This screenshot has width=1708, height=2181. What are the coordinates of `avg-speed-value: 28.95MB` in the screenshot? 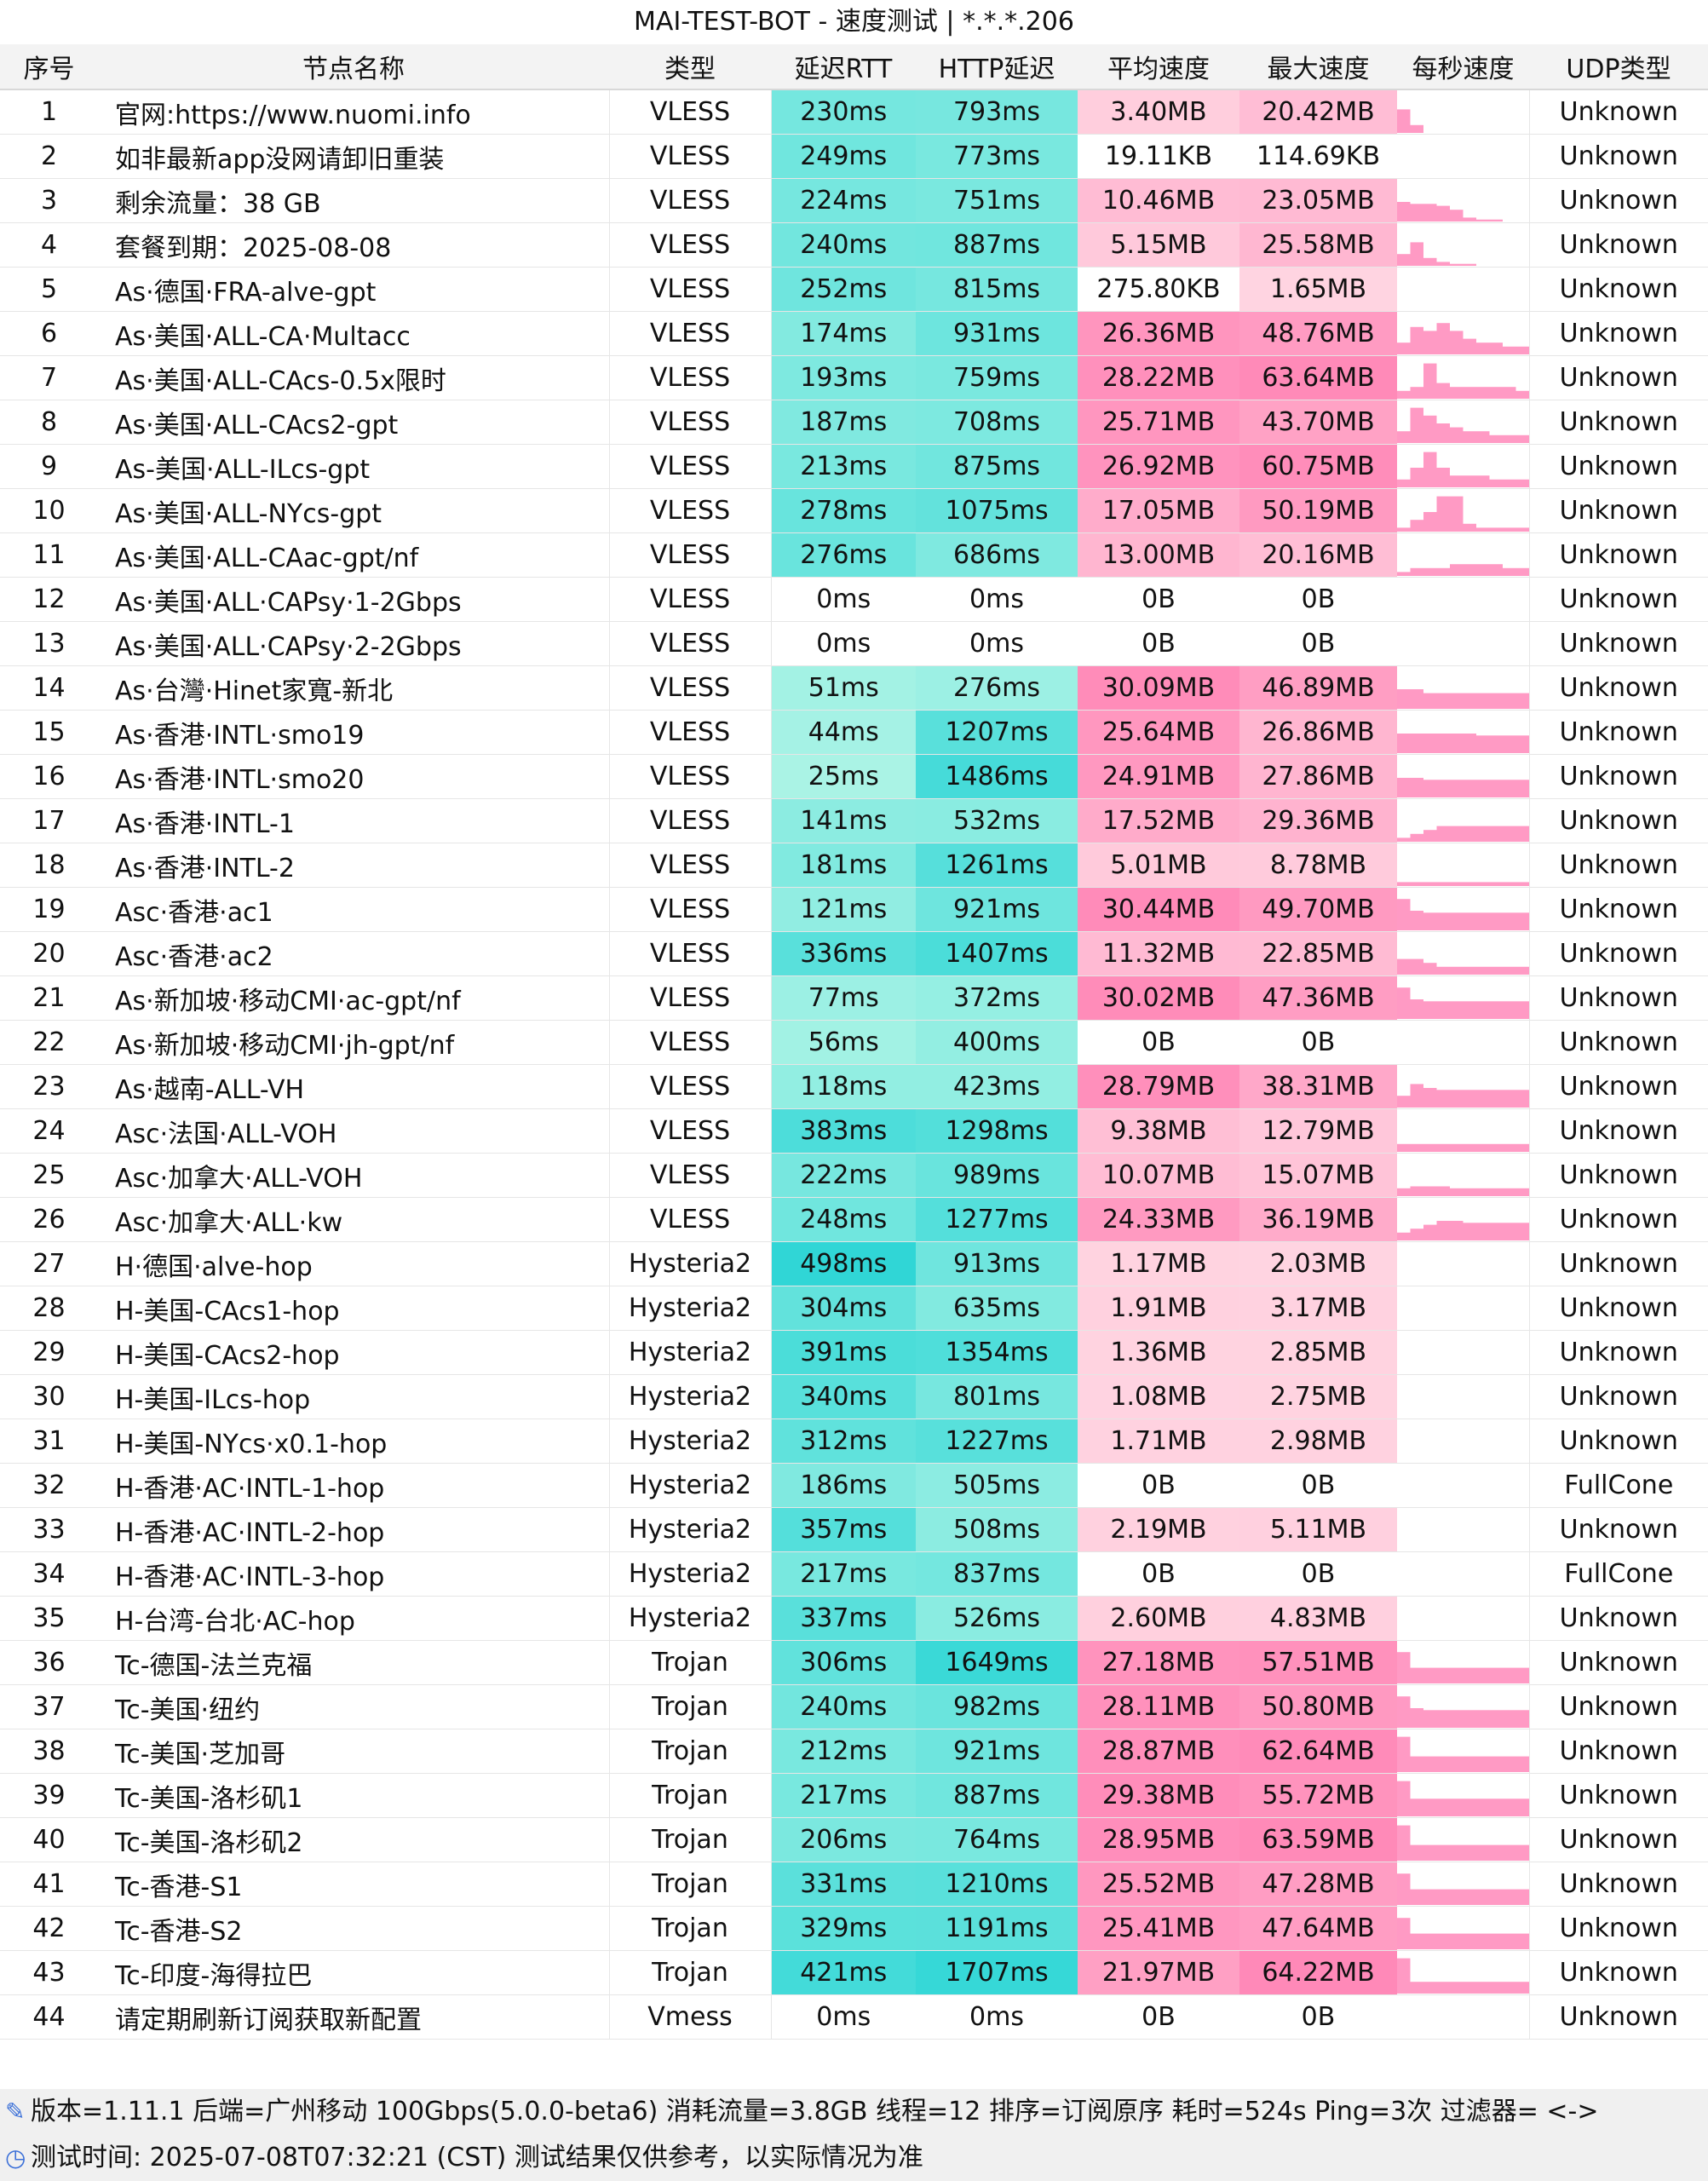 It's located at (1158, 1839).